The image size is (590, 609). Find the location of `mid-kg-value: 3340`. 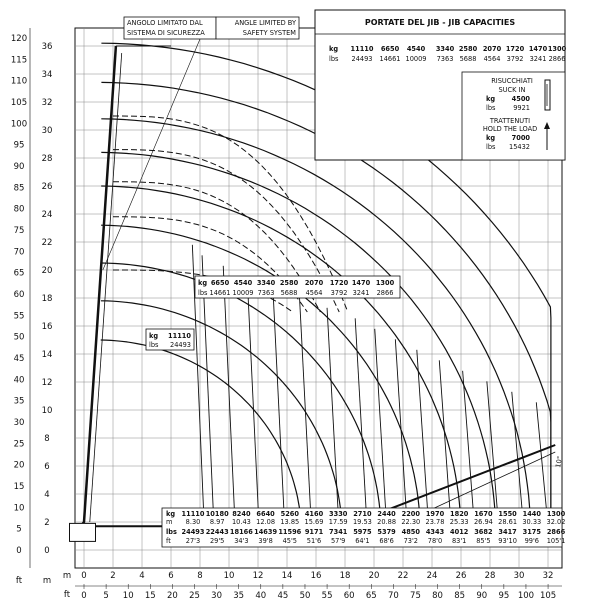

mid-kg-value: 3340 is located at coordinates (266, 283).